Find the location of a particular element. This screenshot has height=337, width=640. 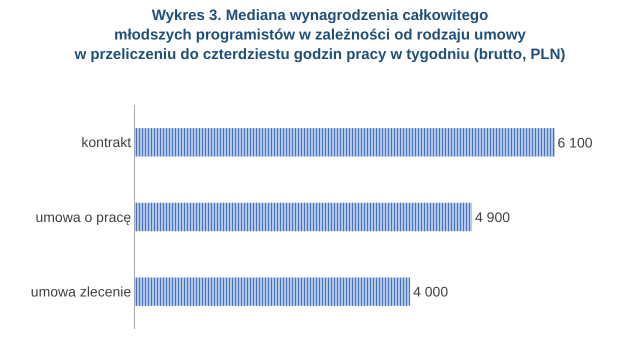

data-label: 4 000 is located at coordinates (430, 292).